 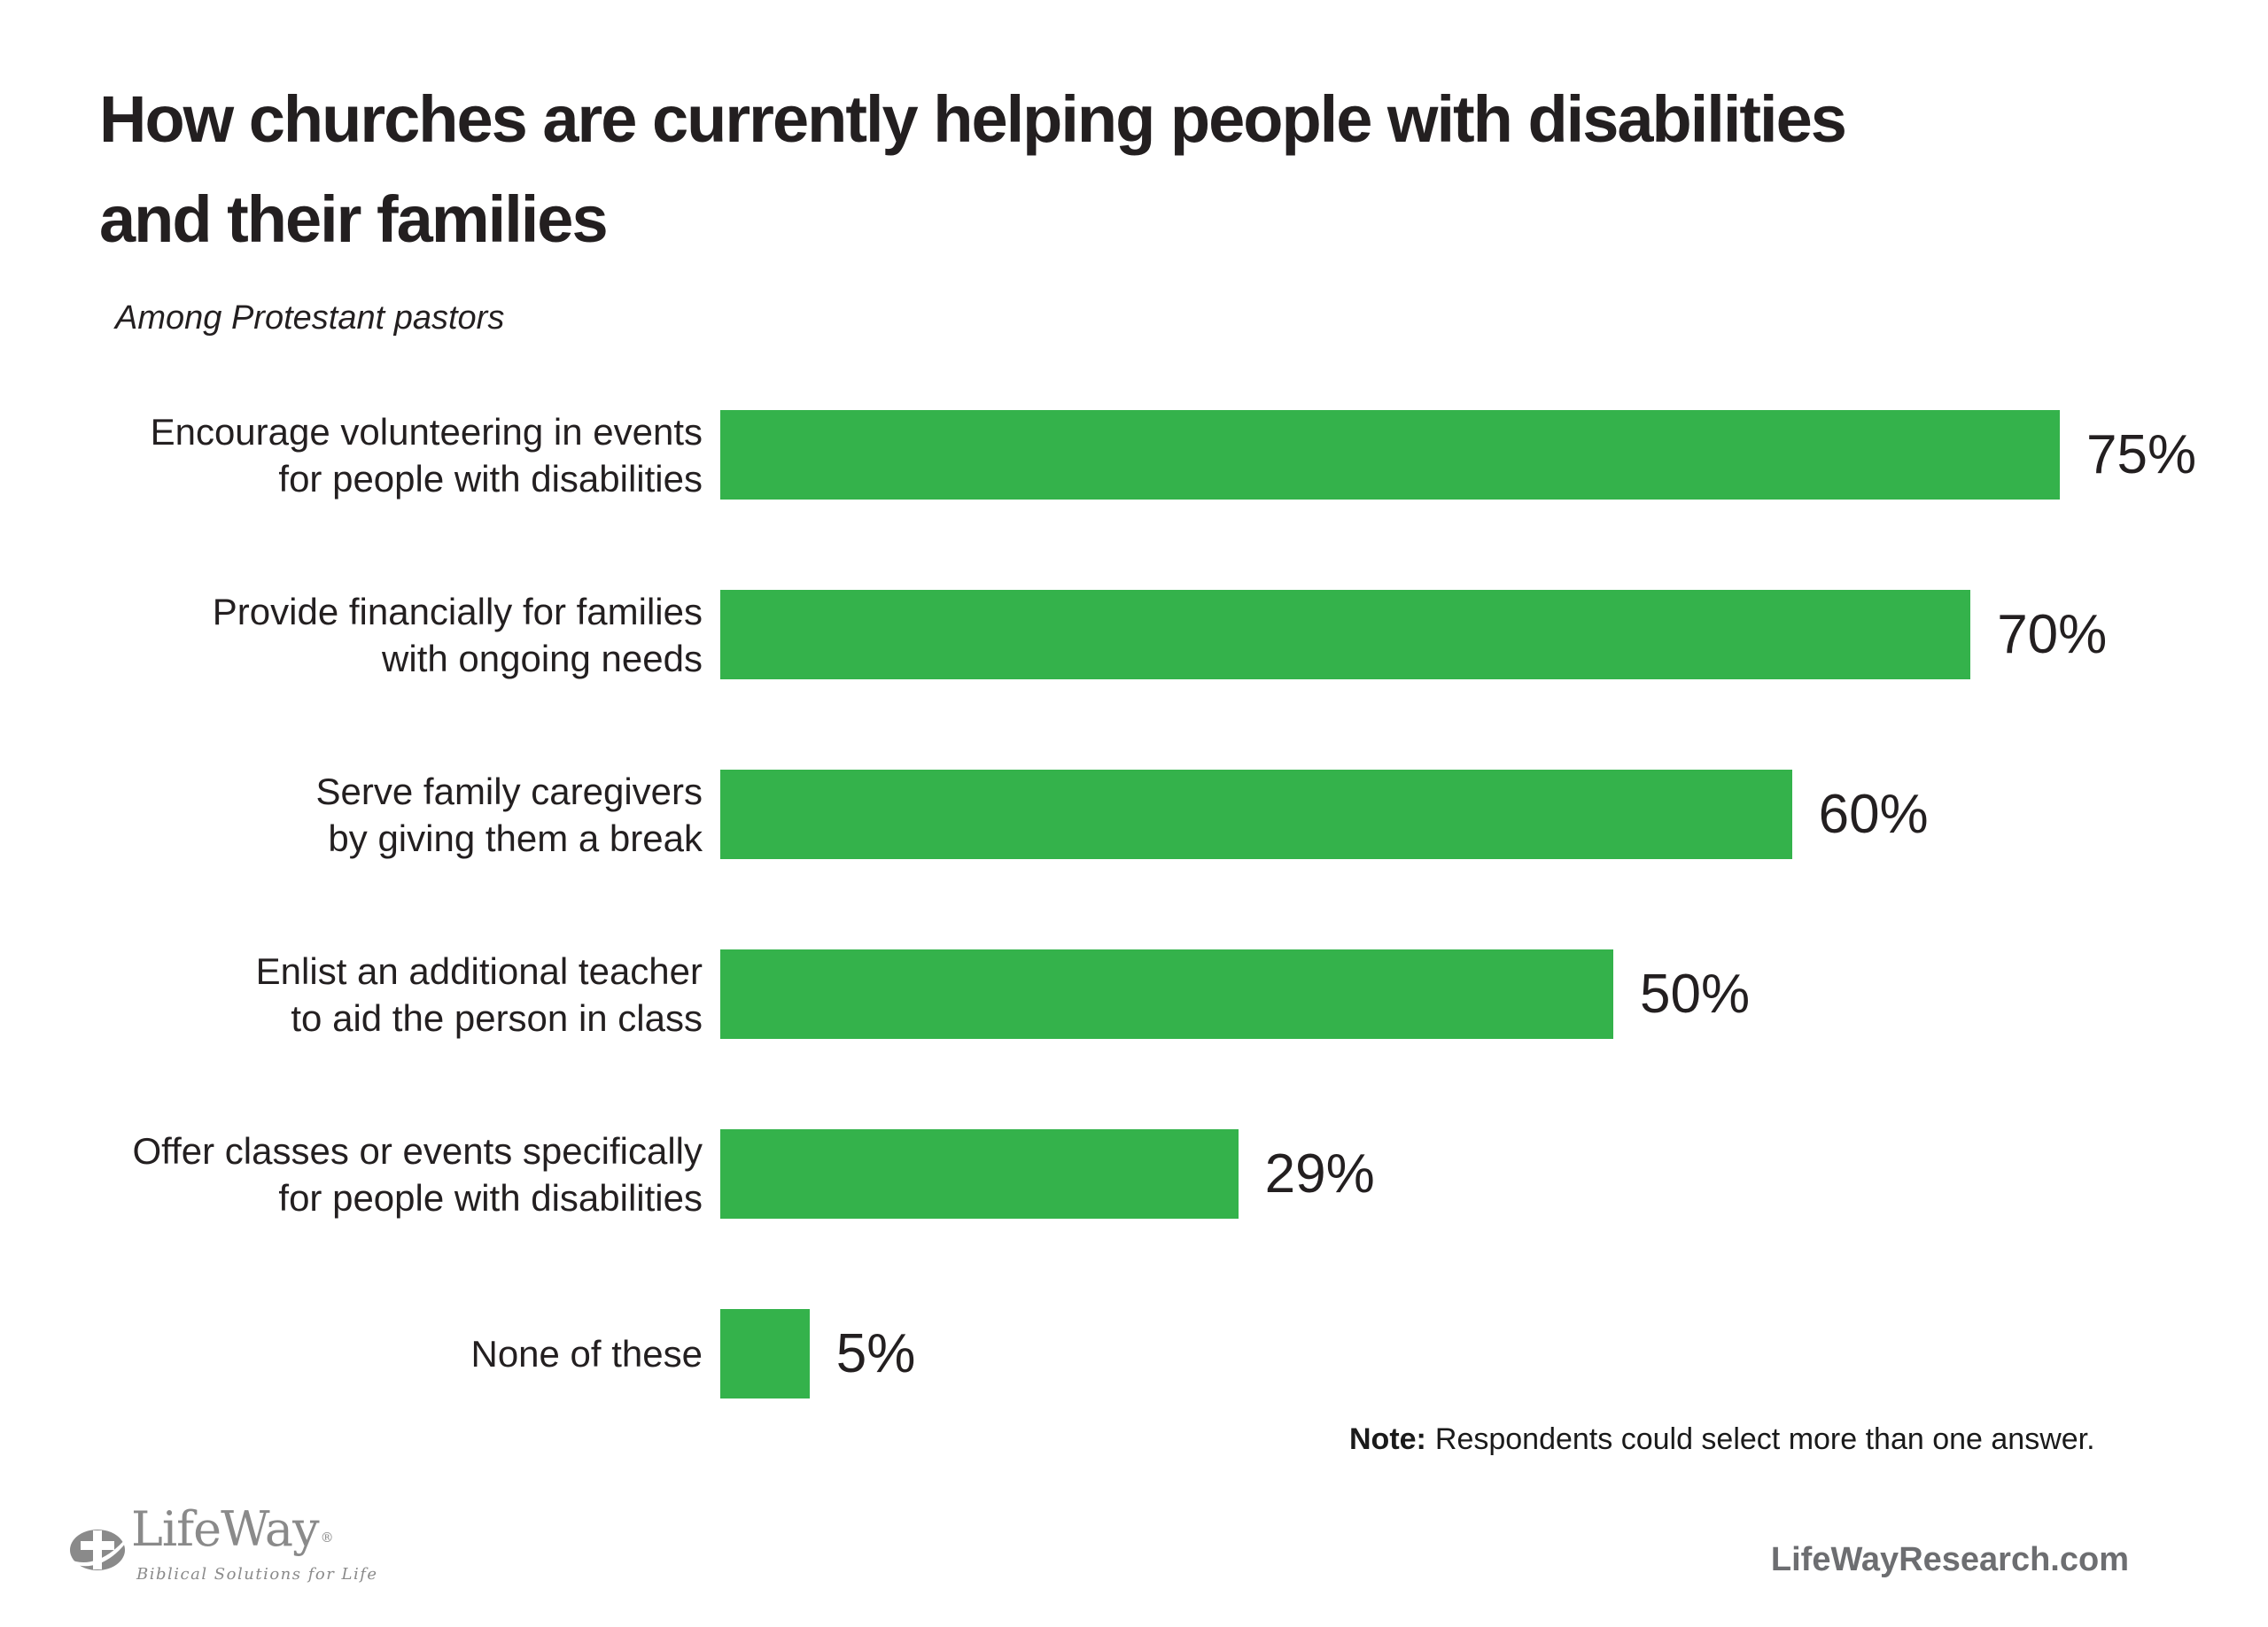 What do you see at coordinates (1319, 1174) in the screenshot?
I see `bar-value: 29%` at bounding box center [1319, 1174].